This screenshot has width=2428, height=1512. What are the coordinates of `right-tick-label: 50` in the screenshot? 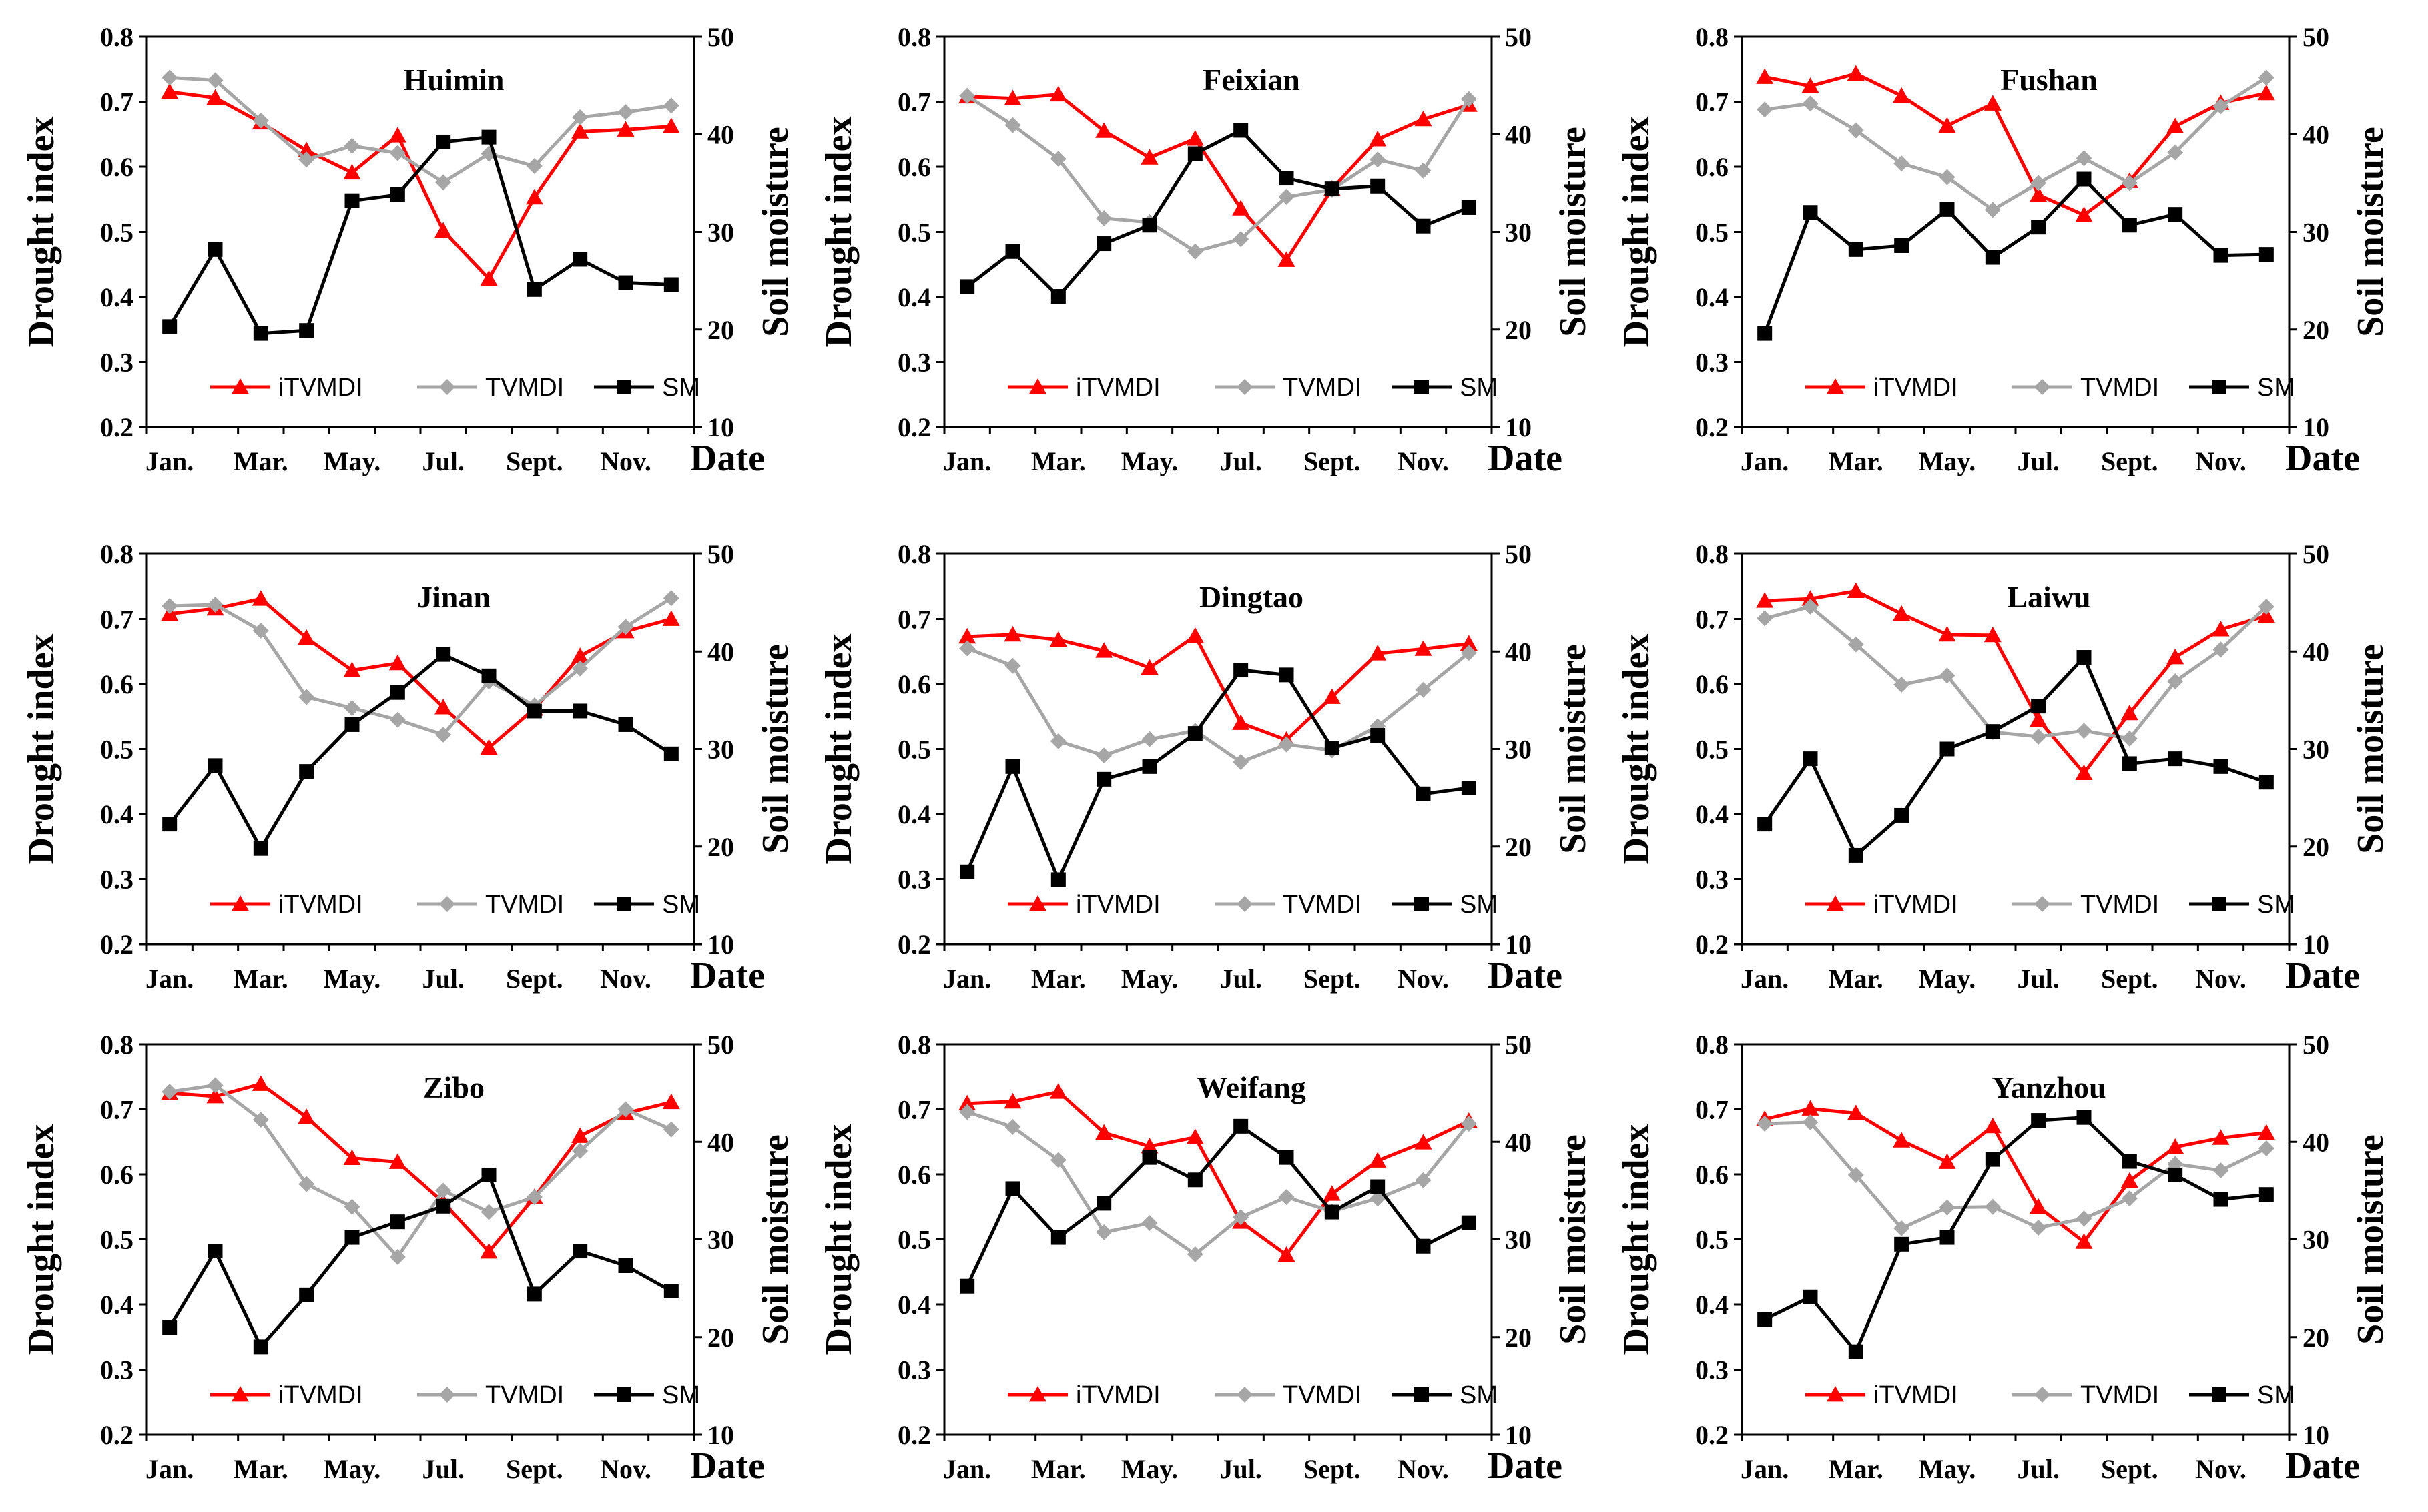 It's located at (2316, 37).